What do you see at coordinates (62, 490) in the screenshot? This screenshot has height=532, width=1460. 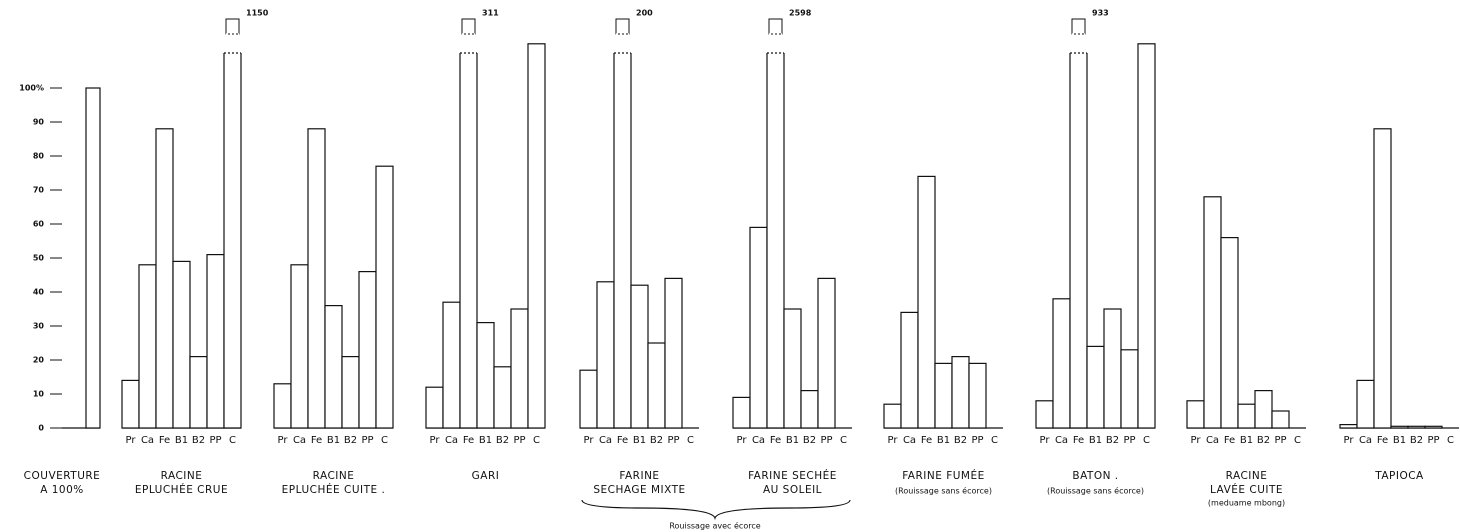 I see `panel-label: A 100%` at bounding box center [62, 490].